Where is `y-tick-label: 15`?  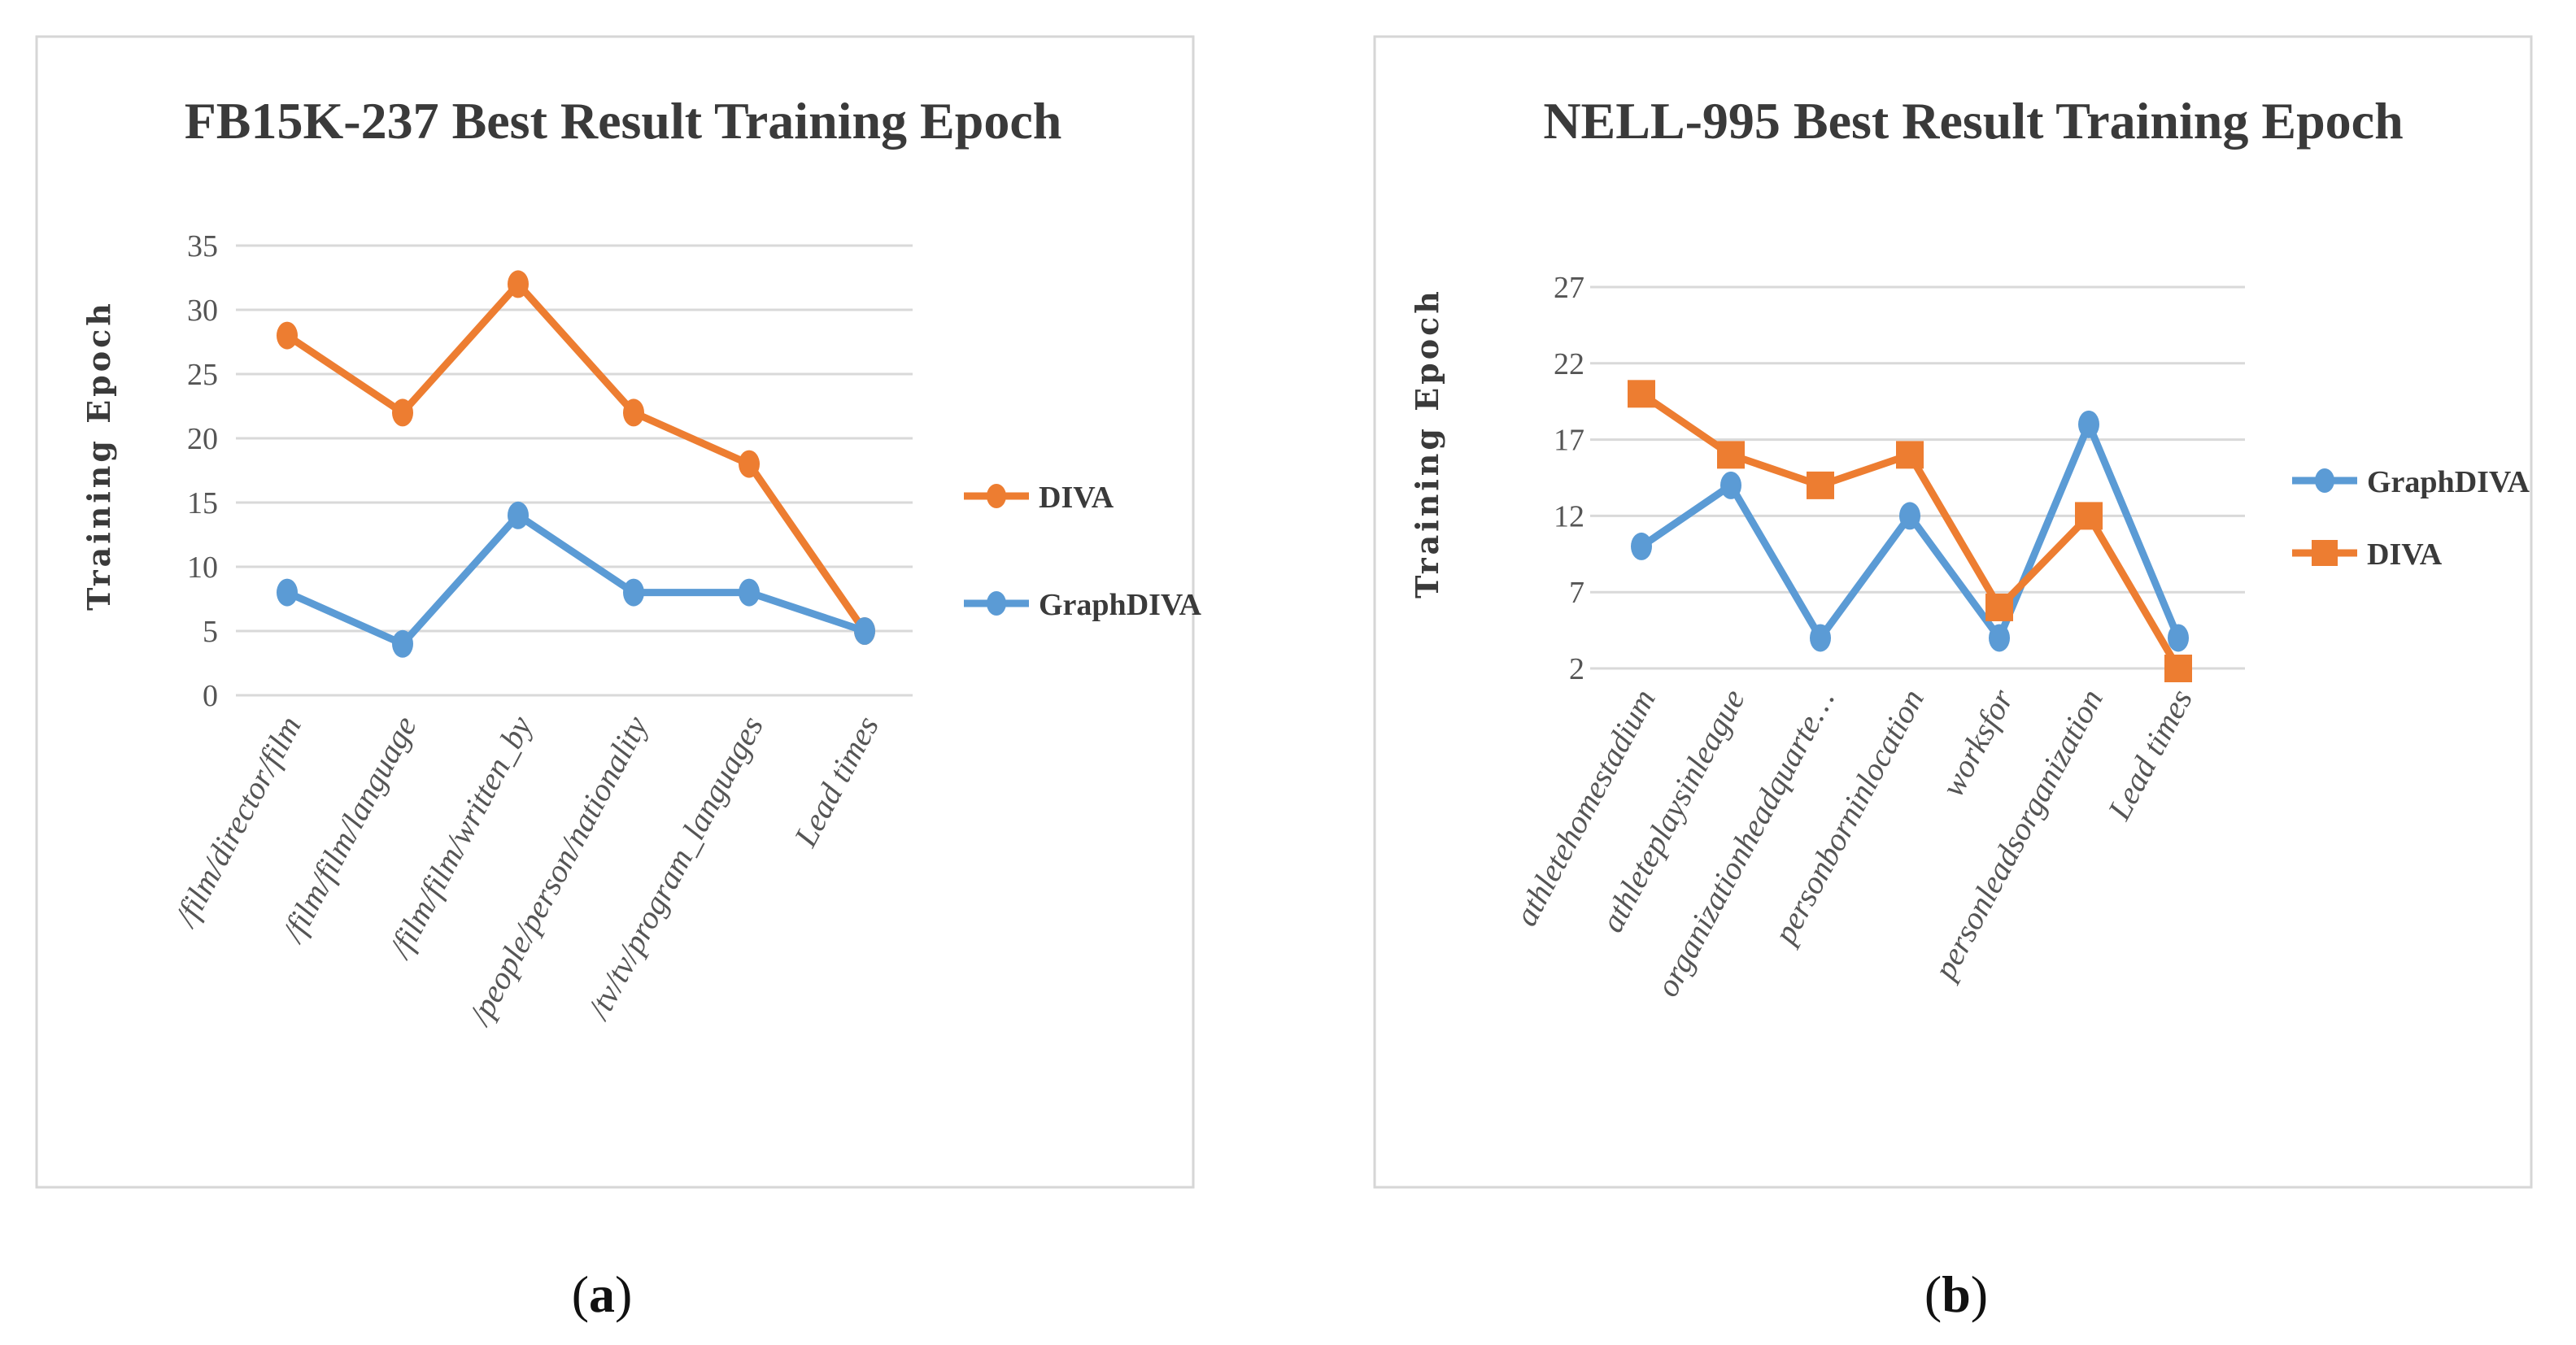
y-tick-label: 15 is located at coordinates (202, 503).